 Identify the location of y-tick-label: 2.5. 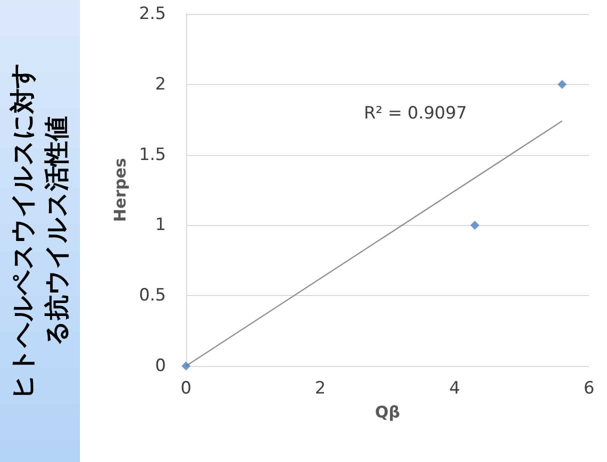
(152, 14).